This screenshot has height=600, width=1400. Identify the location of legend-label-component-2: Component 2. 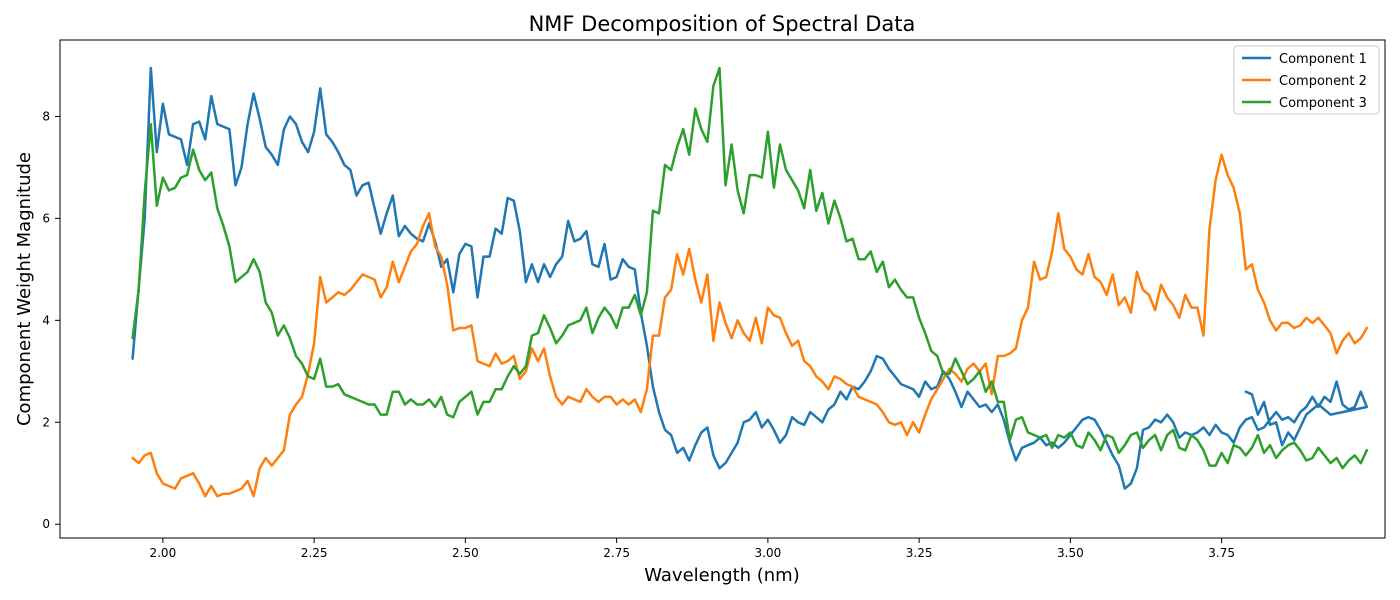
(1323, 81).